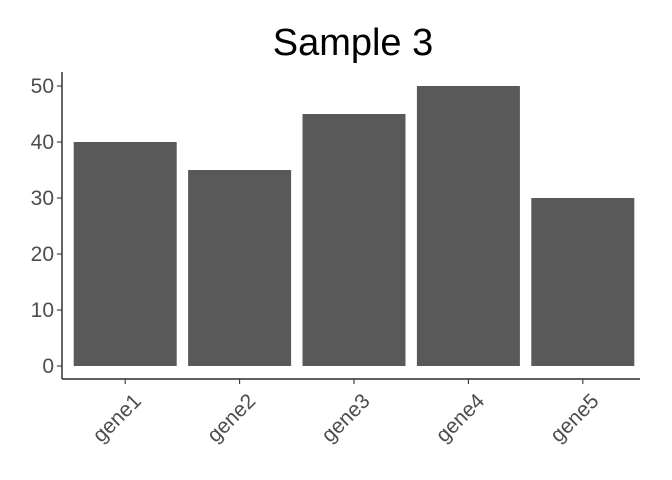 The height and width of the screenshot is (480, 672). What do you see at coordinates (48, 366) in the screenshot?
I see `y-tick-label: 0` at bounding box center [48, 366].